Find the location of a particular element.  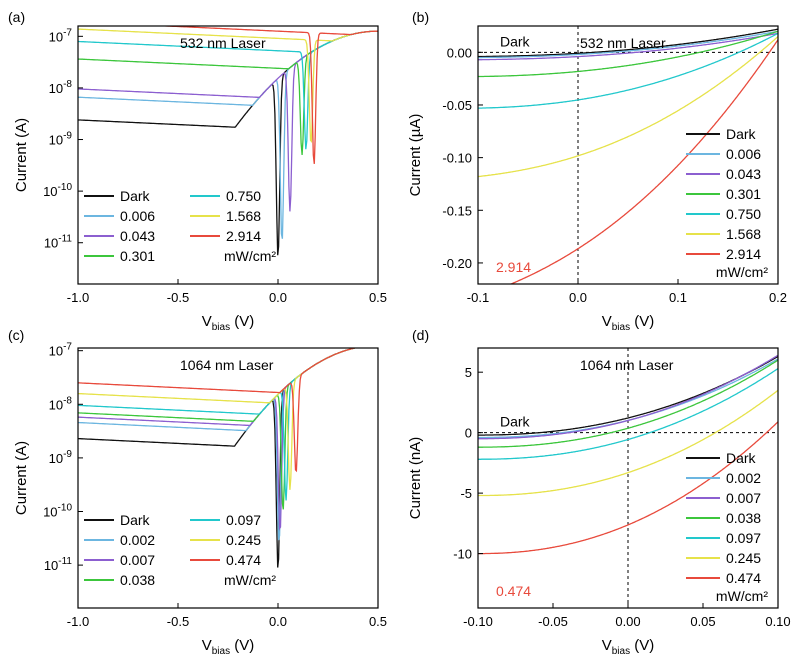

y-tick-label: -0.05 is located at coordinates (457, 105).